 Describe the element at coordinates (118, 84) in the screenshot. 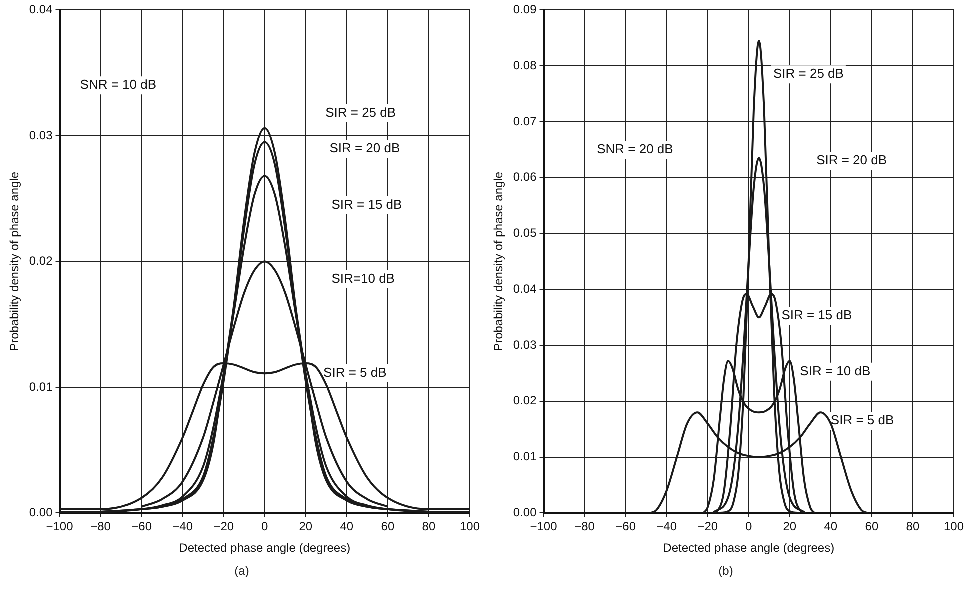

I see `annotation: SNR = 10 dB` at that location.